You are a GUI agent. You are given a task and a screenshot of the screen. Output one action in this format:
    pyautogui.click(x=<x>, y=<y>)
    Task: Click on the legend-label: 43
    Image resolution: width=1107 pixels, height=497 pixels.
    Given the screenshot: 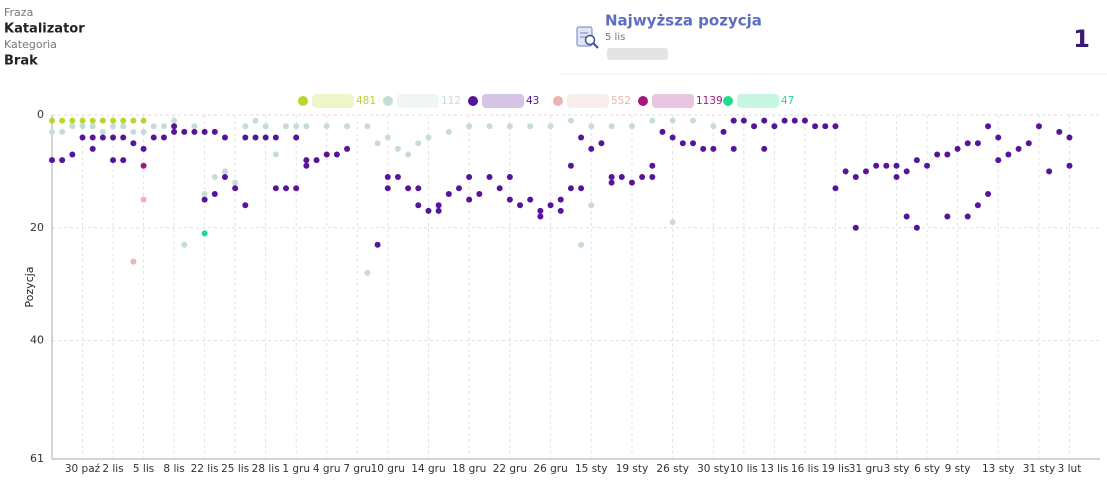 What is the action you would take?
    pyautogui.click(x=532, y=101)
    